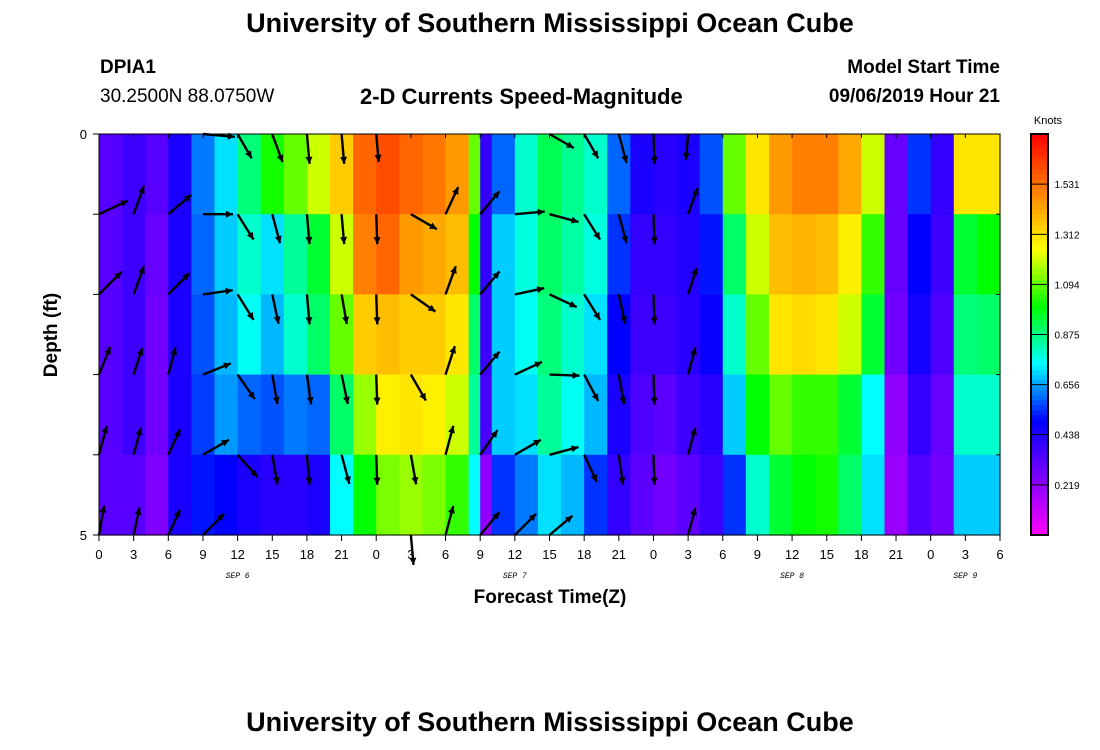 This screenshot has width=1100, height=750. What do you see at coordinates (341, 554) in the screenshot?
I see `x-tick-label: 21` at bounding box center [341, 554].